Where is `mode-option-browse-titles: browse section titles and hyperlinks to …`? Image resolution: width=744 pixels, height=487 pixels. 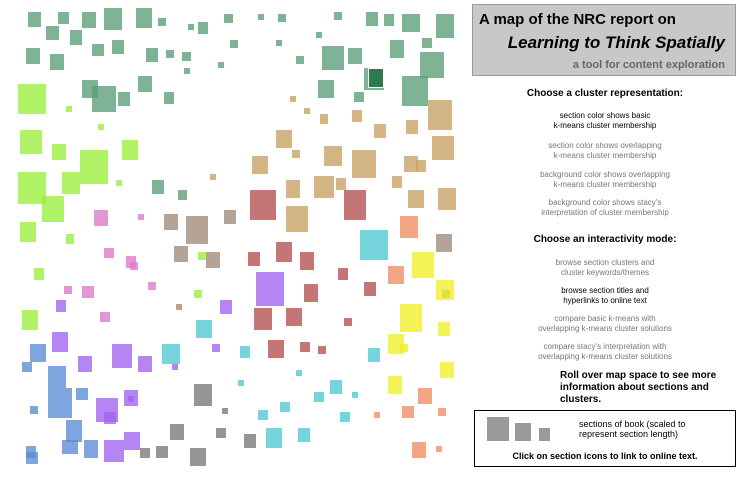
mode-option-browse-titles: browse section titles and hyperlinks to … is located at coordinates (605, 296).